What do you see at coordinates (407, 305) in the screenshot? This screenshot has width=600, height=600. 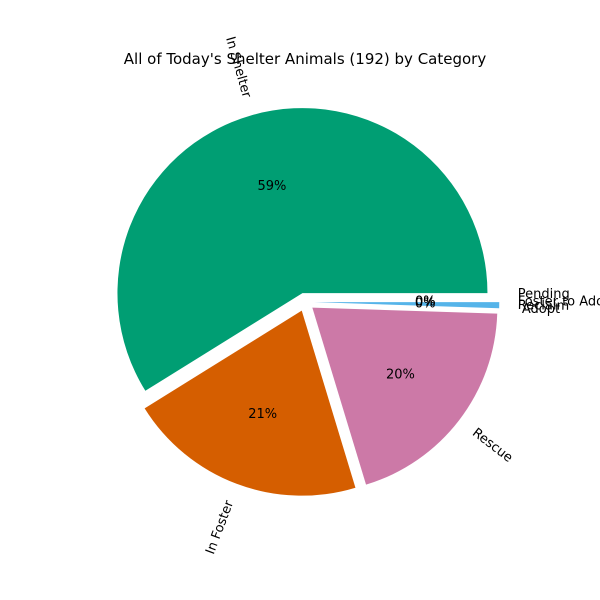 I see `pie-slice-reclaim` at bounding box center [407, 305].